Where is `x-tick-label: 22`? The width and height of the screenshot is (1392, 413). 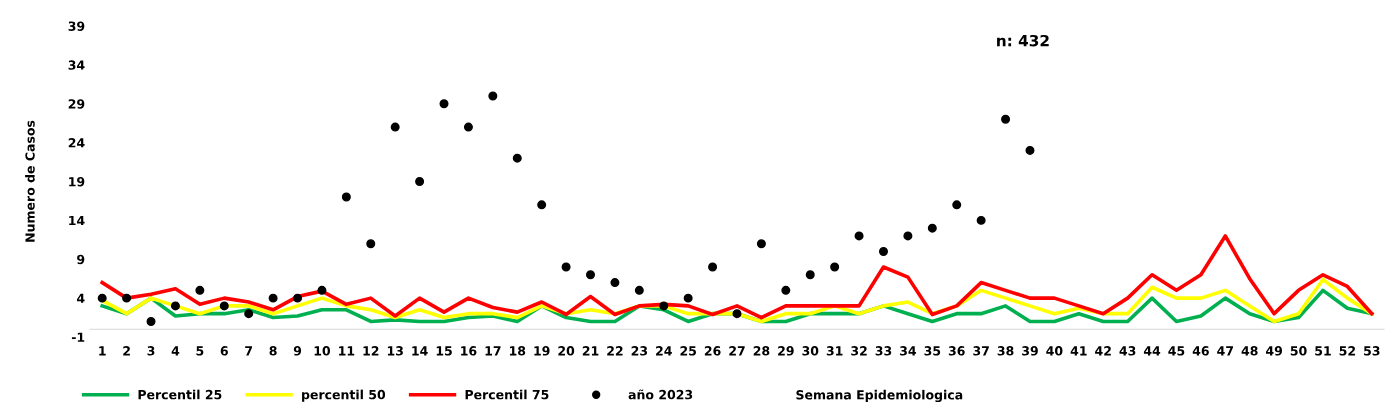
x-tick-label: 22 is located at coordinates (615, 351).